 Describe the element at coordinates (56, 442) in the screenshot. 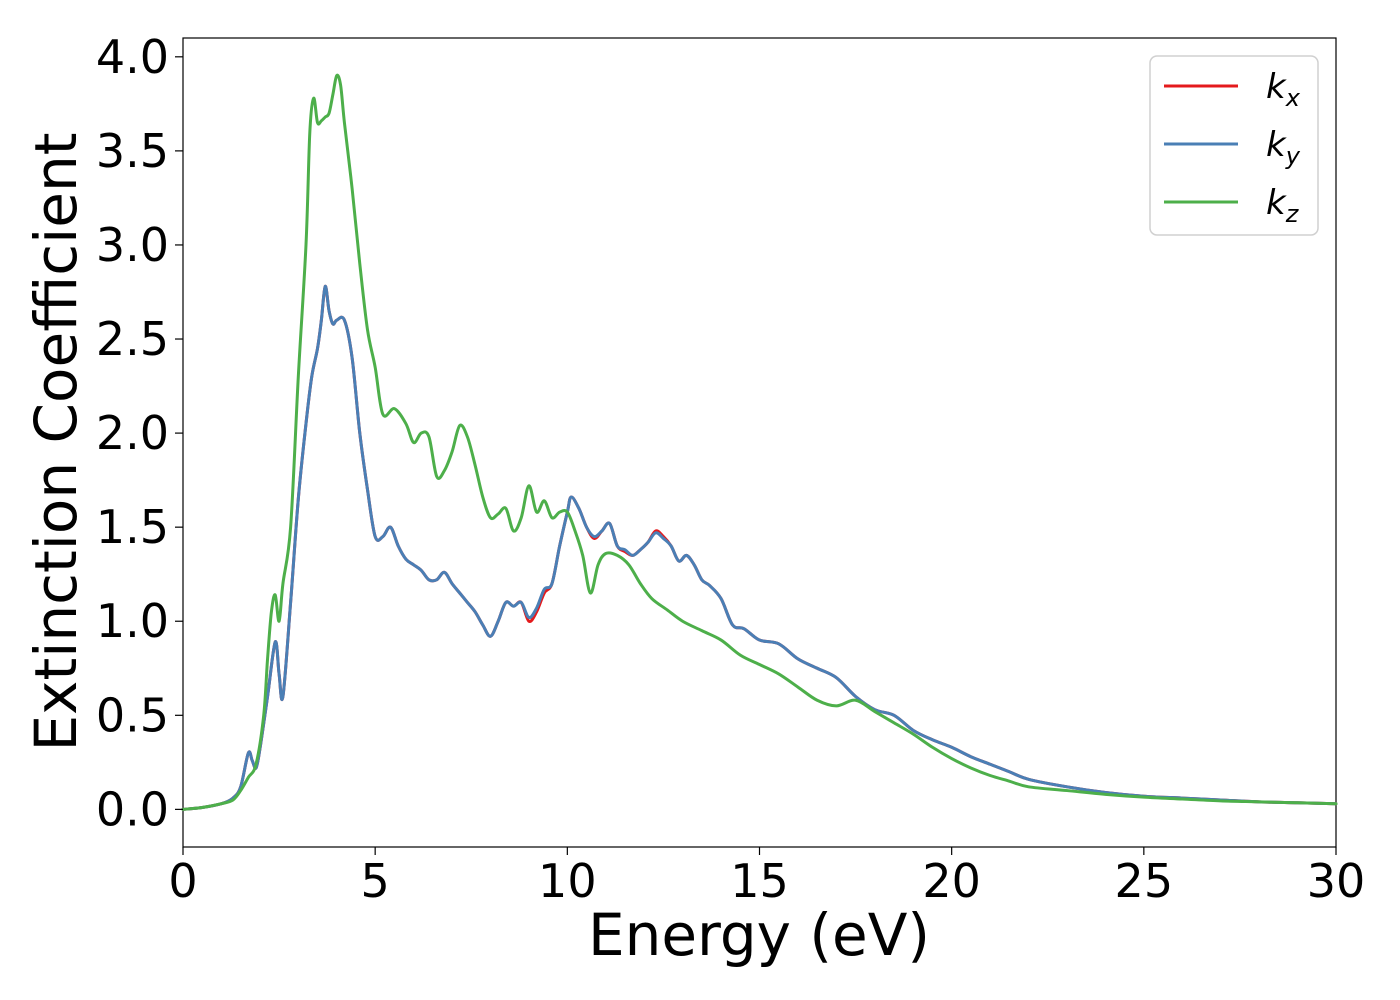

I see `y-axis-title: Extinction Coefficient` at that location.